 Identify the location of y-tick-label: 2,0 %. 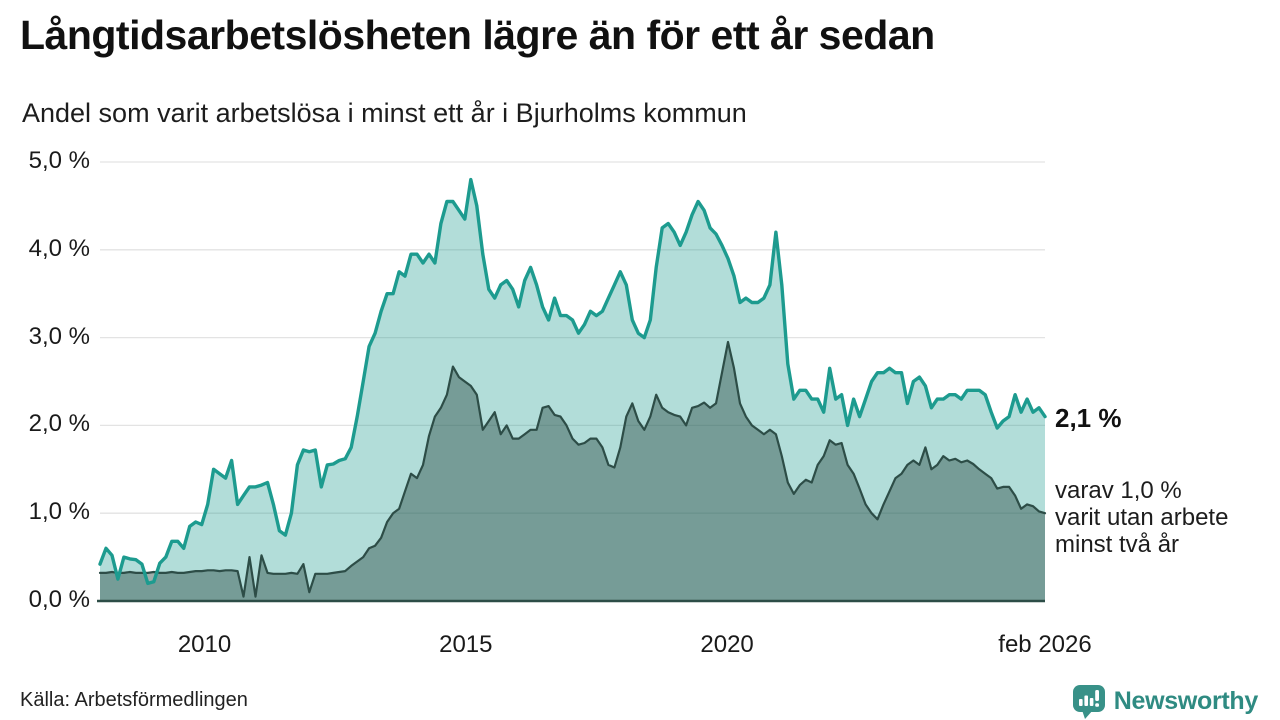
(59, 424).